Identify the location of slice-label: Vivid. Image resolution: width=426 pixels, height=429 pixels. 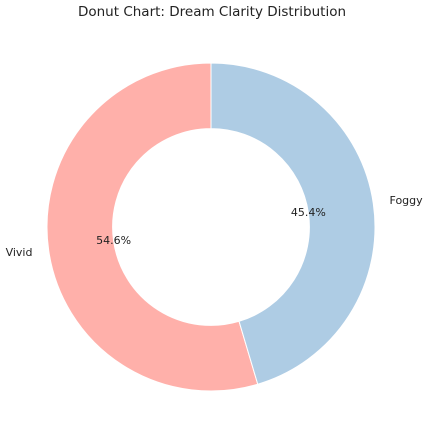
(19, 252).